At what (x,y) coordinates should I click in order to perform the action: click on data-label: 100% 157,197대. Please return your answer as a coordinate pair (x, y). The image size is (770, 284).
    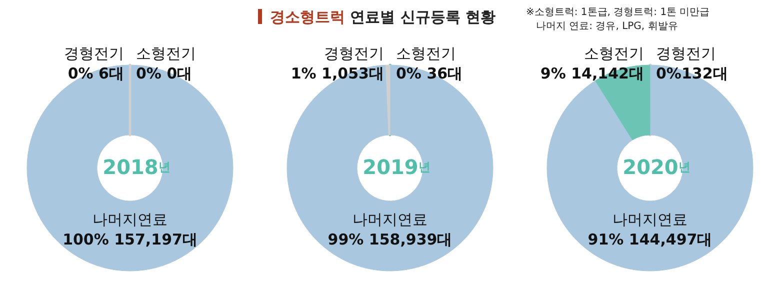
    Looking at the image, I should click on (130, 239).